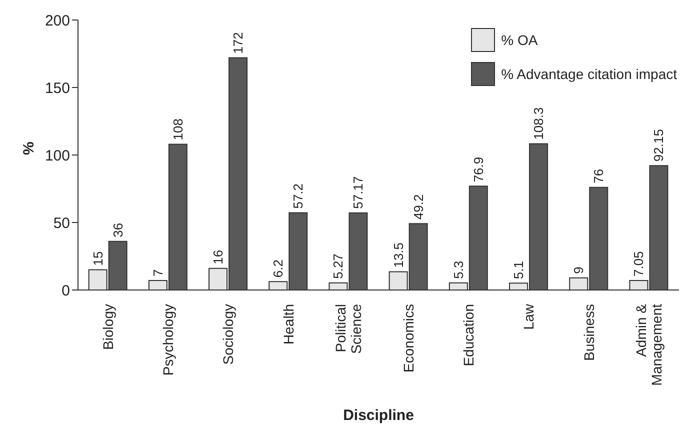  What do you see at coordinates (108, 327) in the screenshot?
I see `x-tick-label: Biology` at bounding box center [108, 327].